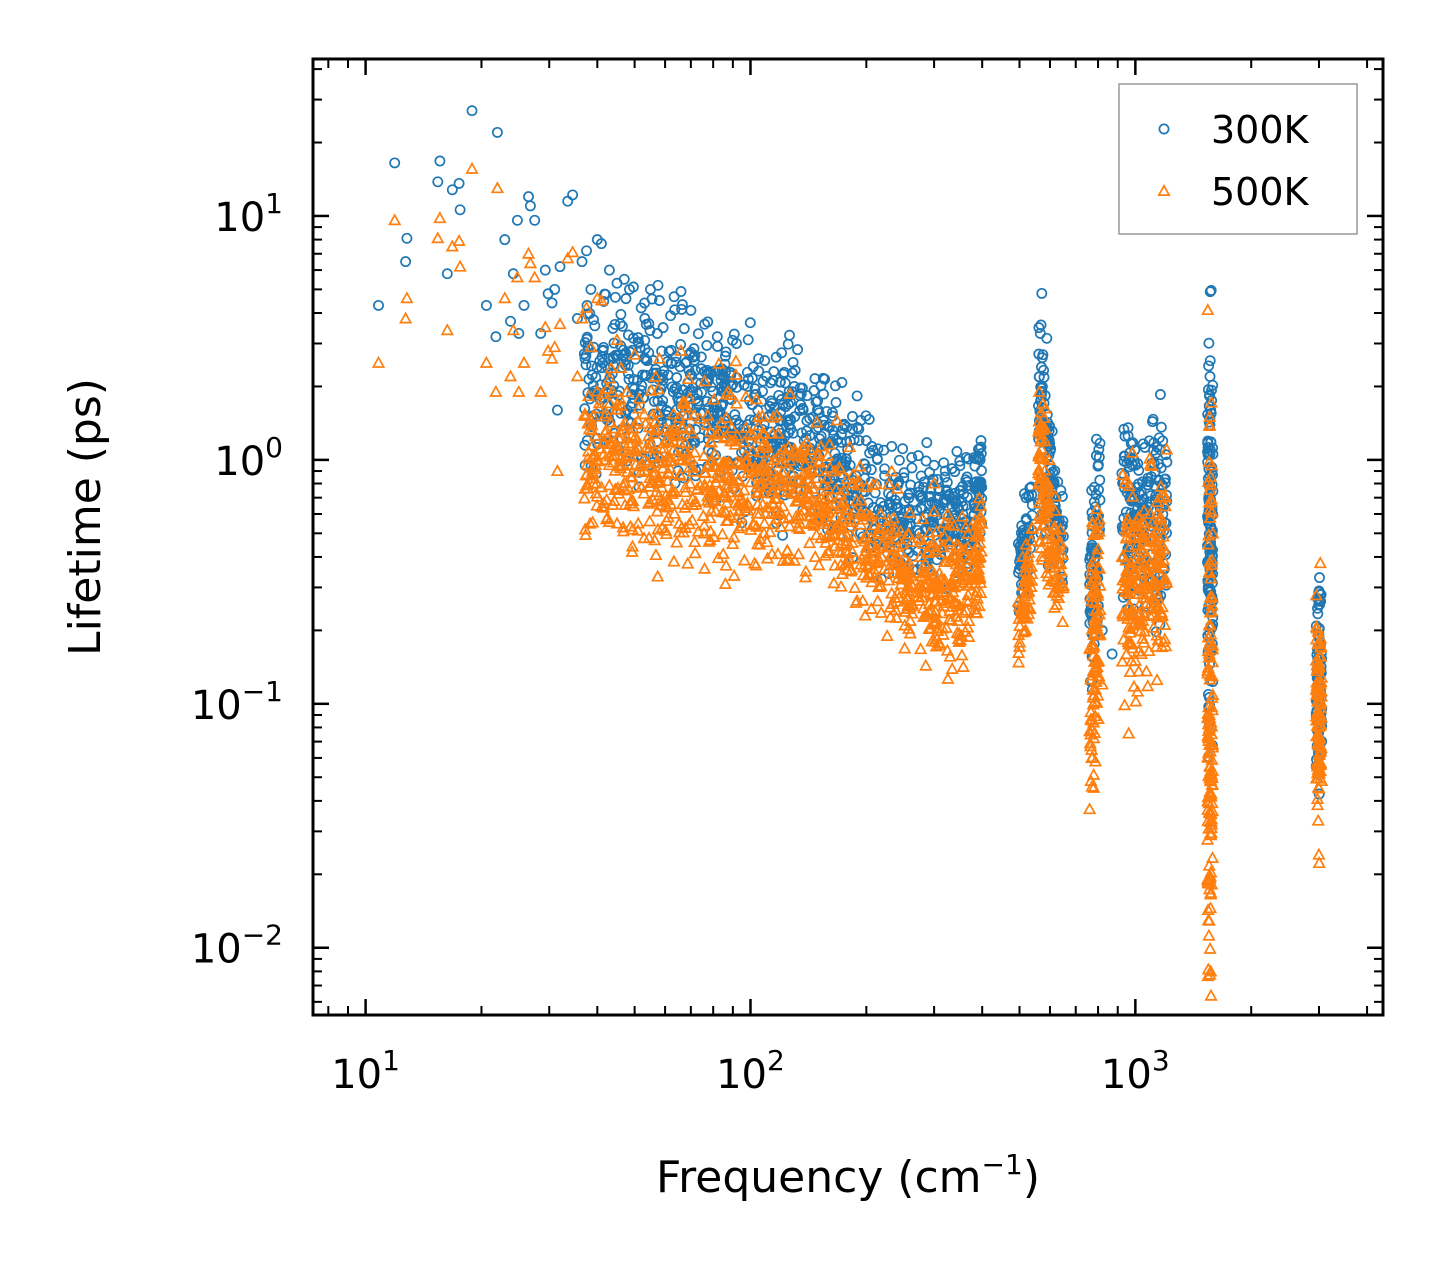  What do you see at coordinates (1238, 159) in the screenshot?
I see `legend-box` at bounding box center [1238, 159].